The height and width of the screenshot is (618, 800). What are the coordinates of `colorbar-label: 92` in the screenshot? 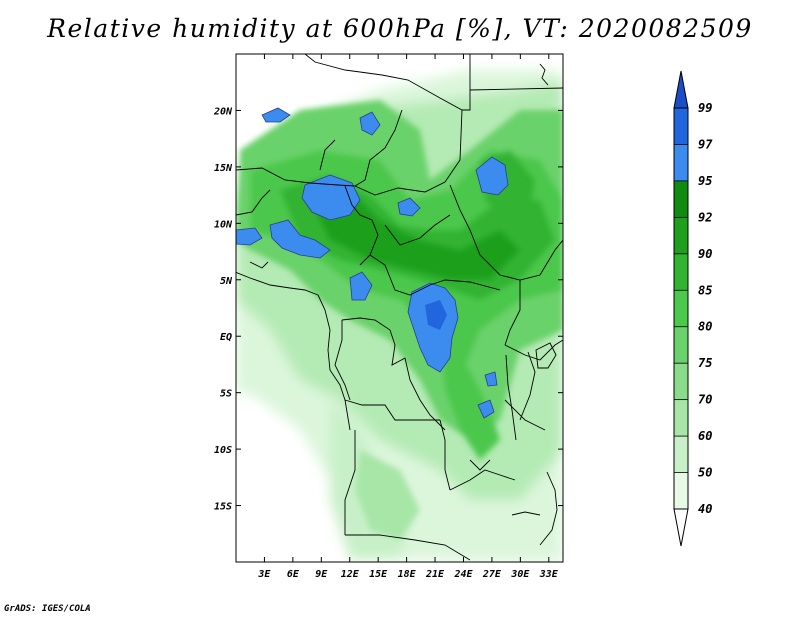 It's located at (705, 217).